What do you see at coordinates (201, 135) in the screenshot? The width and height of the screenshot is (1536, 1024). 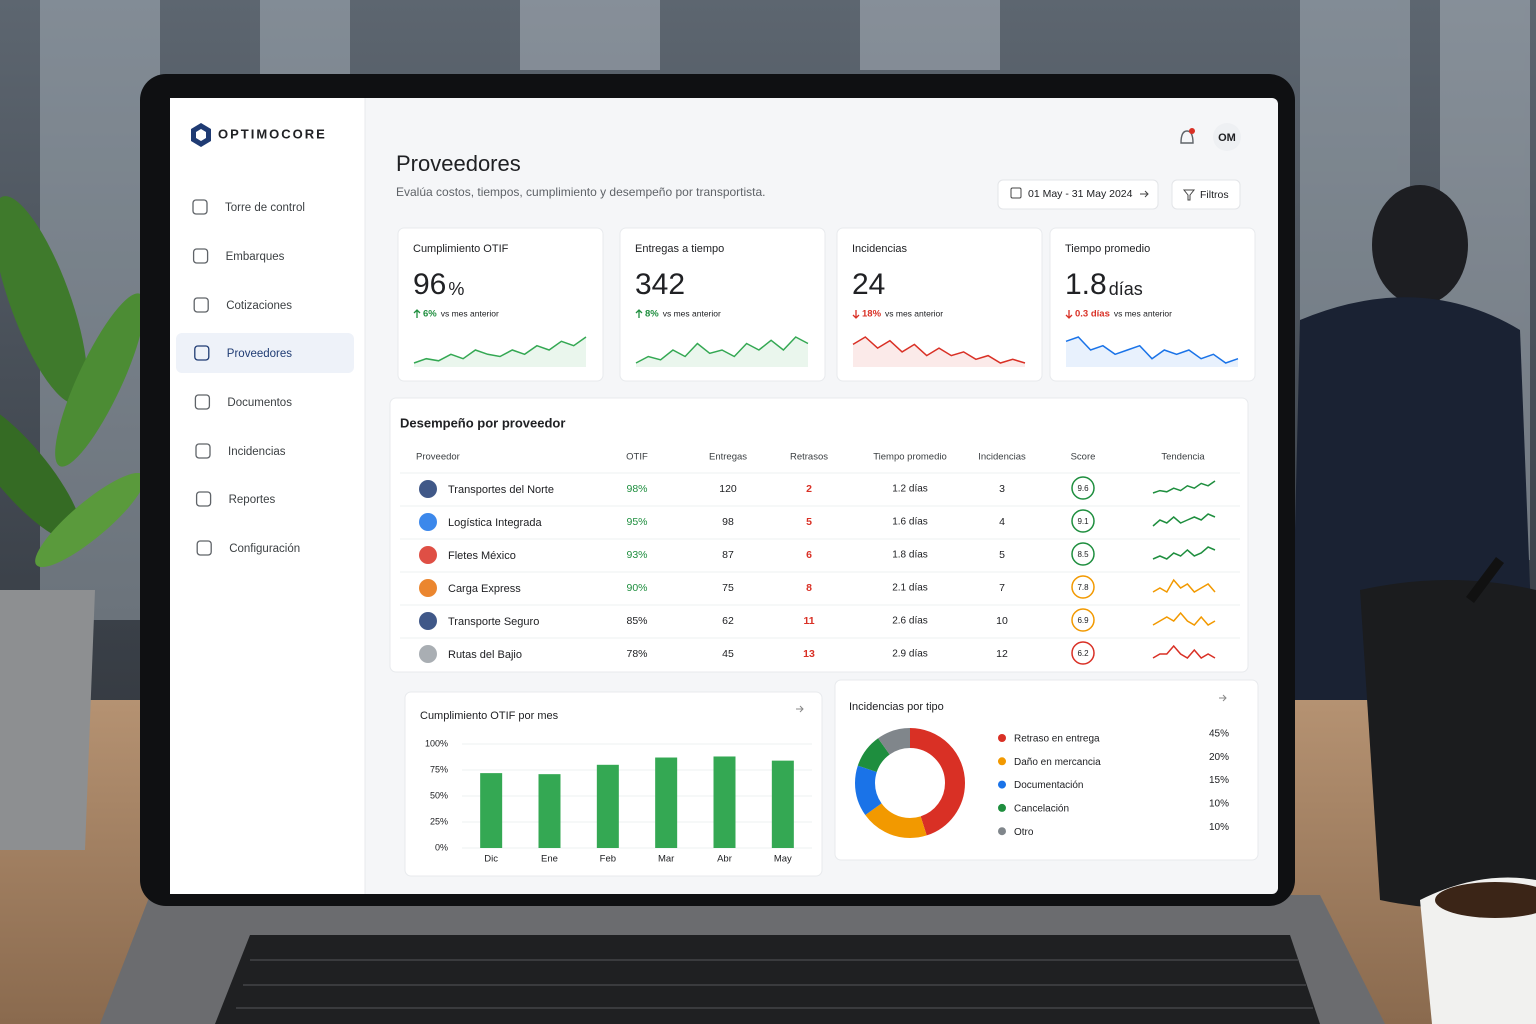 I see `logo-mark-inner` at bounding box center [201, 135].